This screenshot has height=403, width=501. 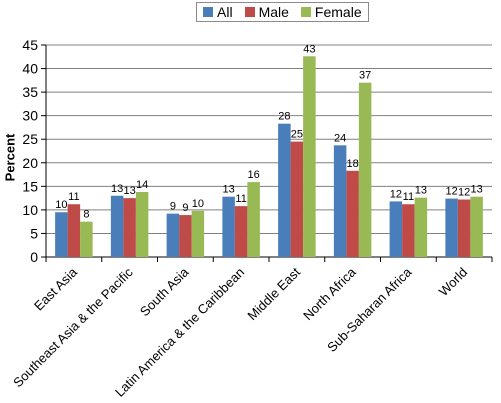 What do you see at coordinates (55, 288) in the screenshot?
I see `x-tick-label: East Asia` at bounding box center [55, 288].